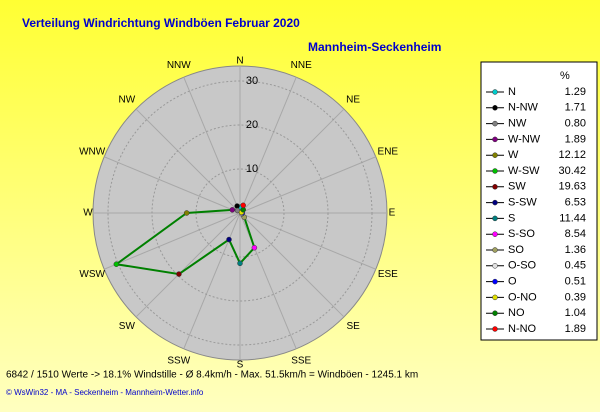 The width and height of the screenshot is (600, 412). What do you see at coordinates (516, 313) in the screenshot?
I see `legend-label: NO` at bounding box center [516, 313].